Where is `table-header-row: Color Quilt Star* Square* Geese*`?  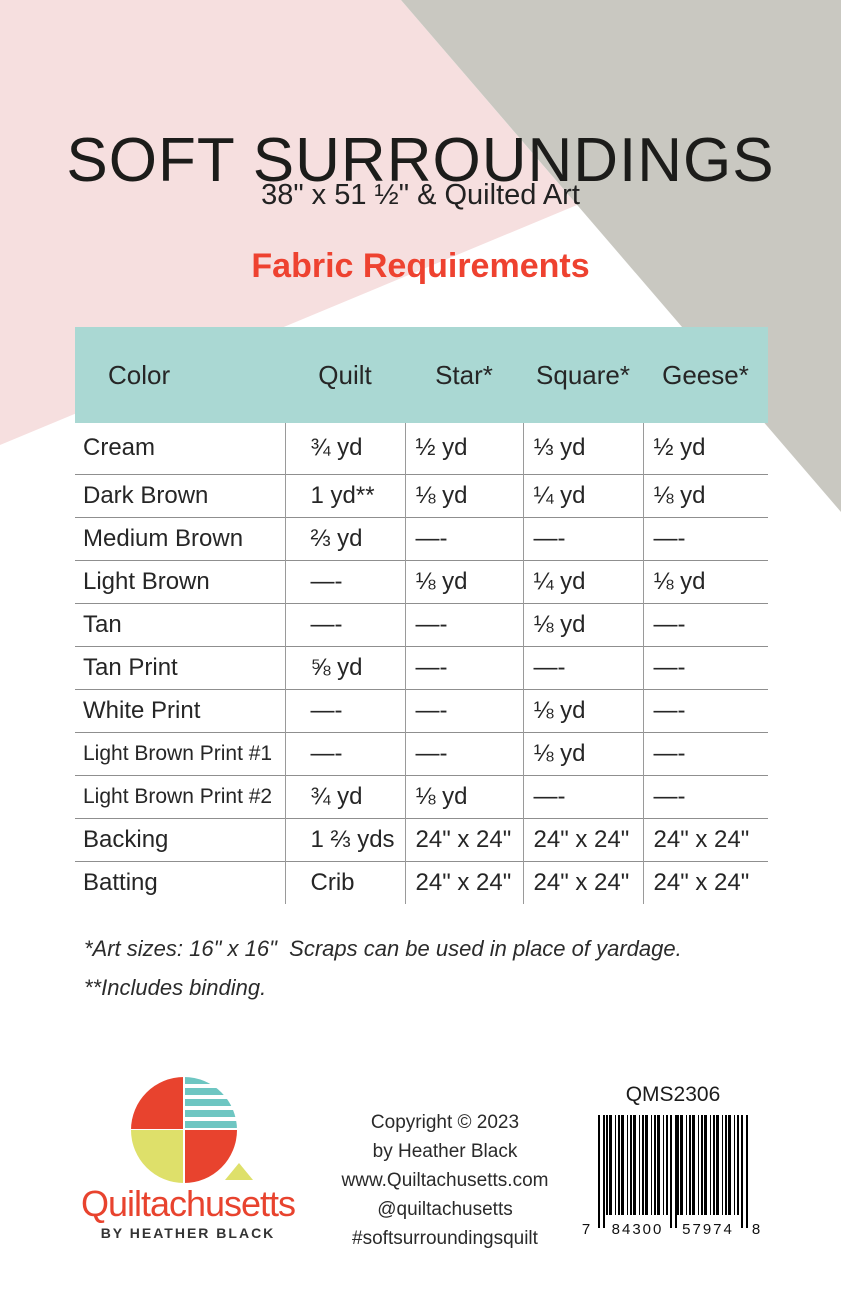 table-header-row: Color Quilt Star* Square* Geese* is located at coordinates (421, 375).